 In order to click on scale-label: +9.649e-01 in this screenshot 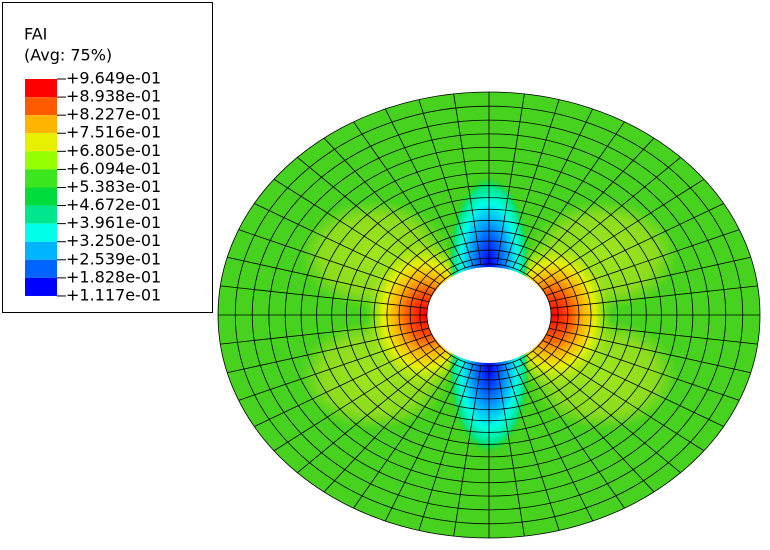, I will do `click(113, 78)`.